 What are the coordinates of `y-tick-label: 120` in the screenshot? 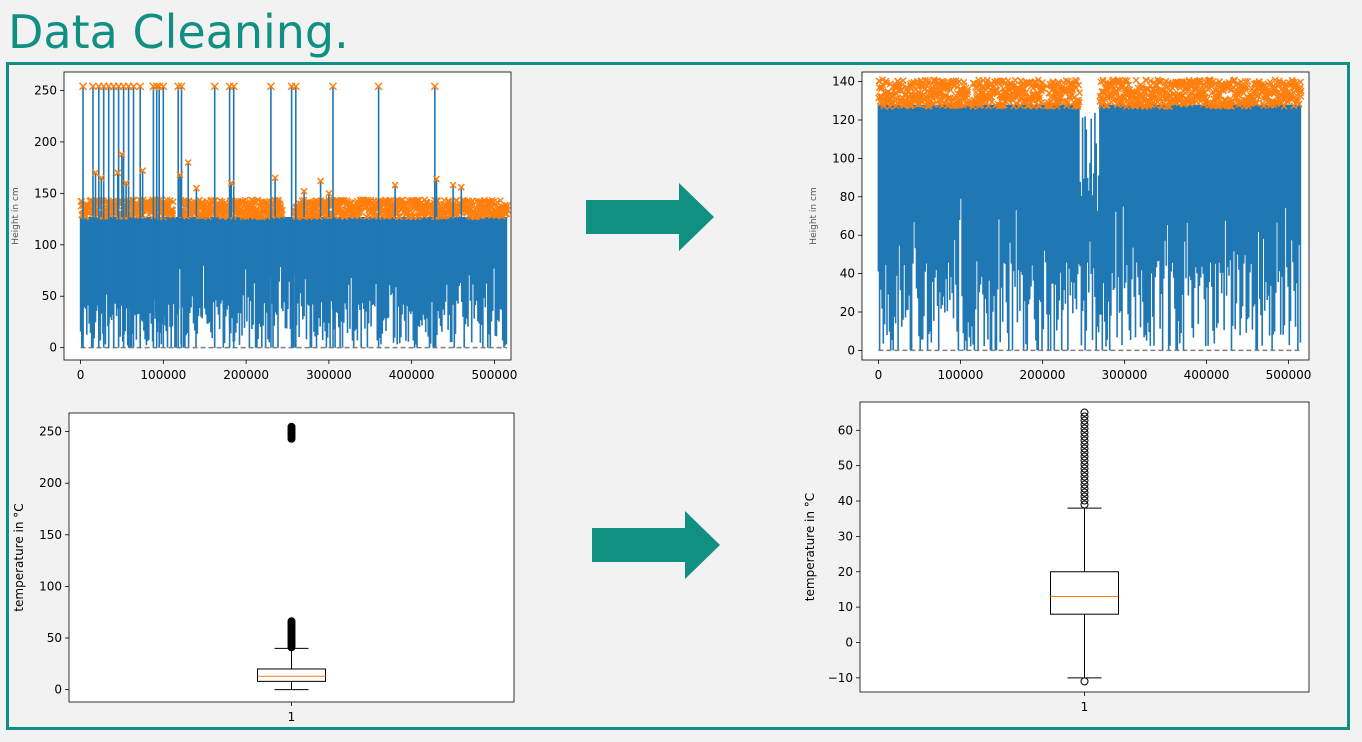 It's located at (843, 120).